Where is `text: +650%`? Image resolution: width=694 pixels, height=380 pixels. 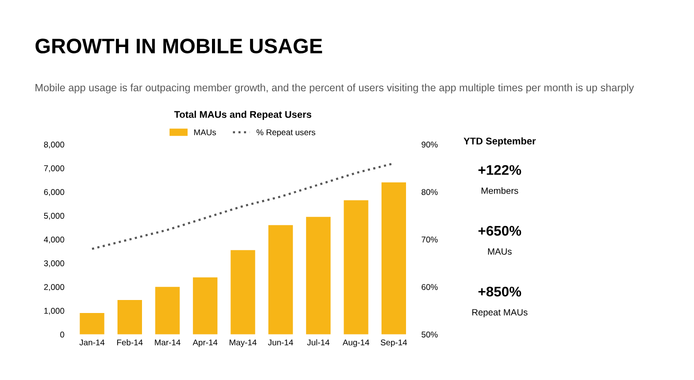
text: +650% is located at coordinates (500, 231).